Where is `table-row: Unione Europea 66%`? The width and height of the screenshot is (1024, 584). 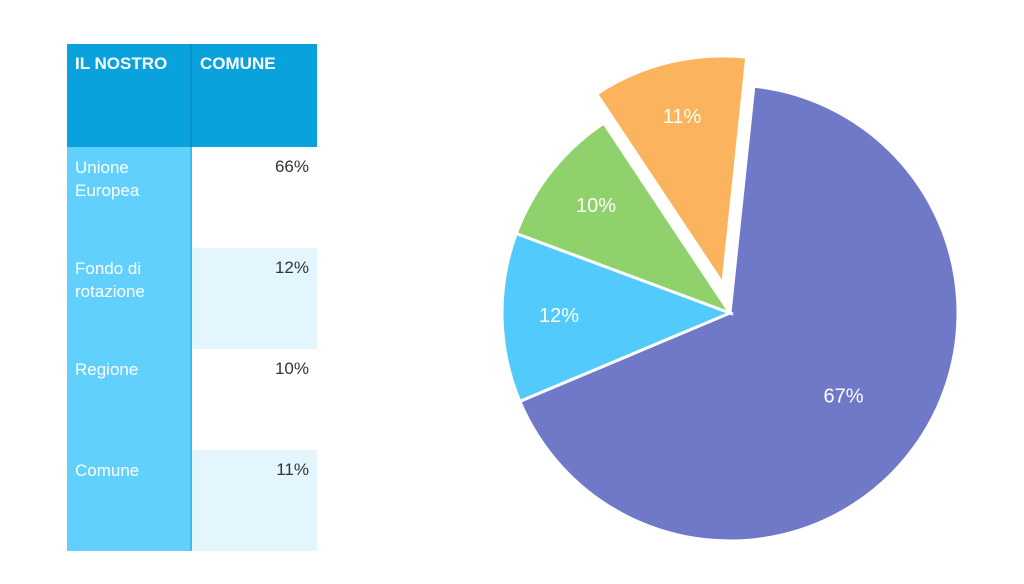 table-row: Unione Europea 66% is located at coordinates (192, 197).